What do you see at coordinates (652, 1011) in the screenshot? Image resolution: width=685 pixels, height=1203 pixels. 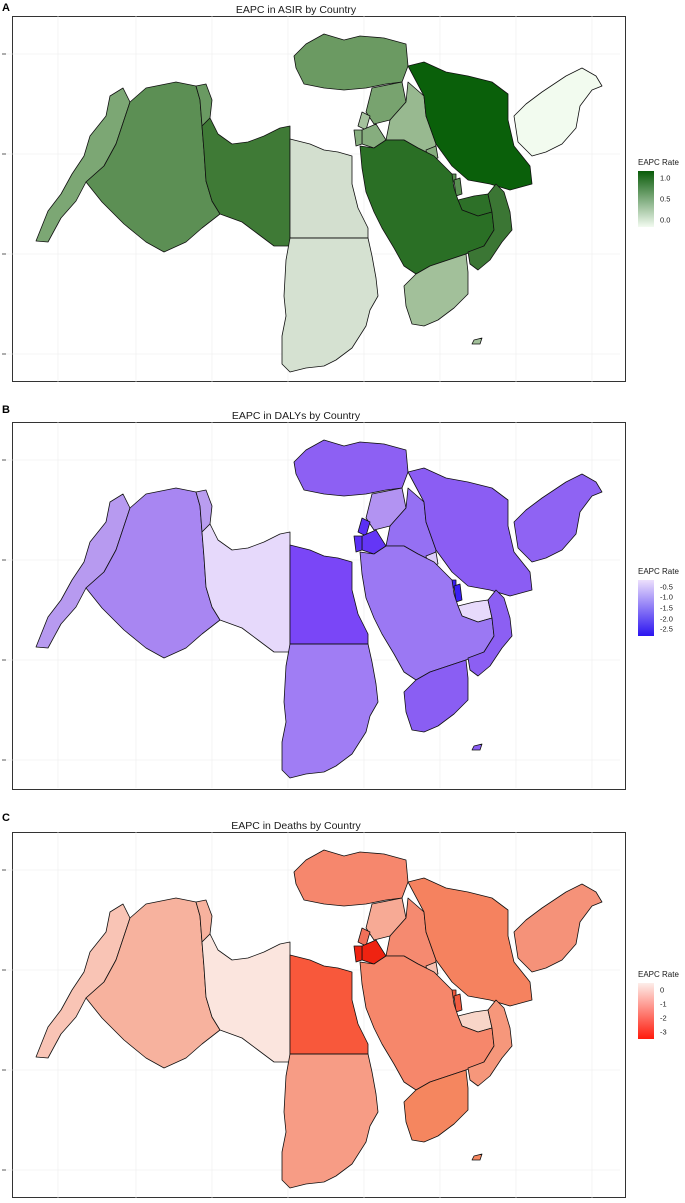 I see `legend-colorbar-c: 0 -1 -2 -3` at bounding box center [652, 1011].